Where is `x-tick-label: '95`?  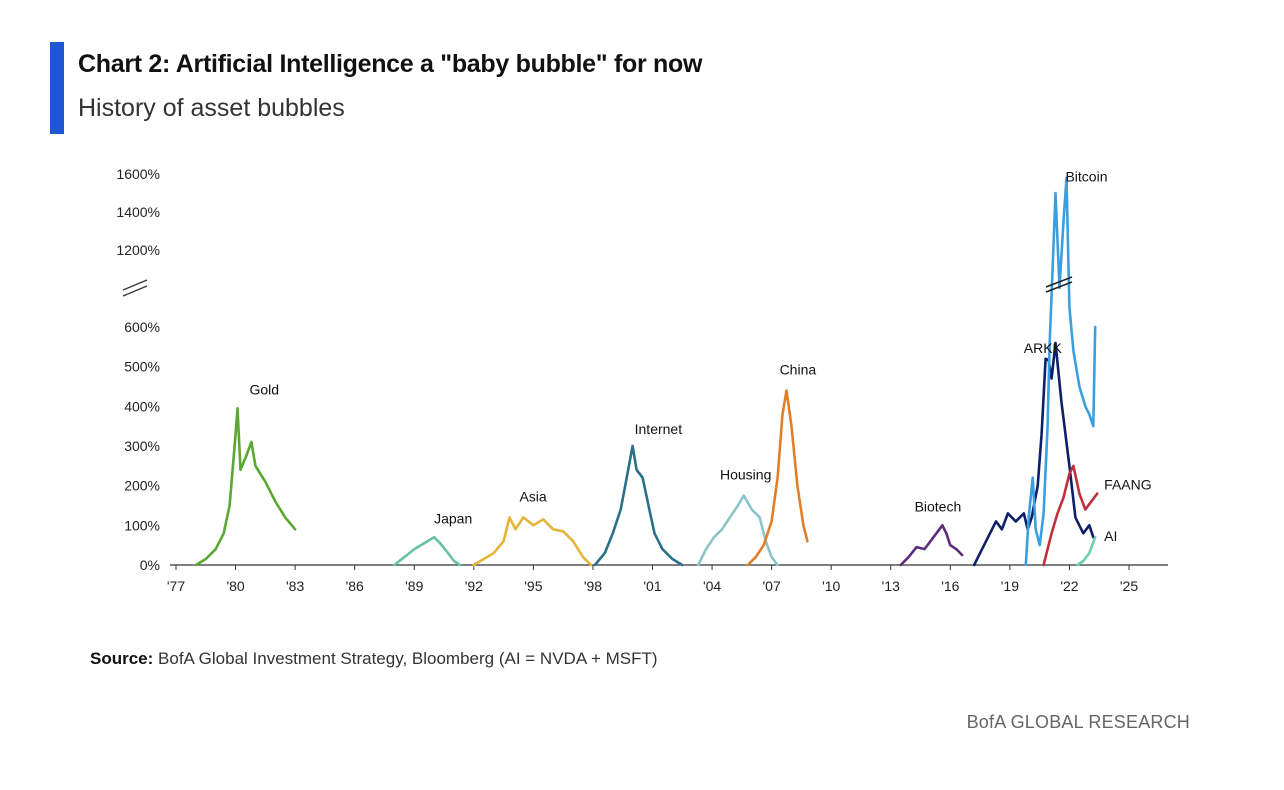 x-tick-label: '95 is located at coordinates (533, 586).